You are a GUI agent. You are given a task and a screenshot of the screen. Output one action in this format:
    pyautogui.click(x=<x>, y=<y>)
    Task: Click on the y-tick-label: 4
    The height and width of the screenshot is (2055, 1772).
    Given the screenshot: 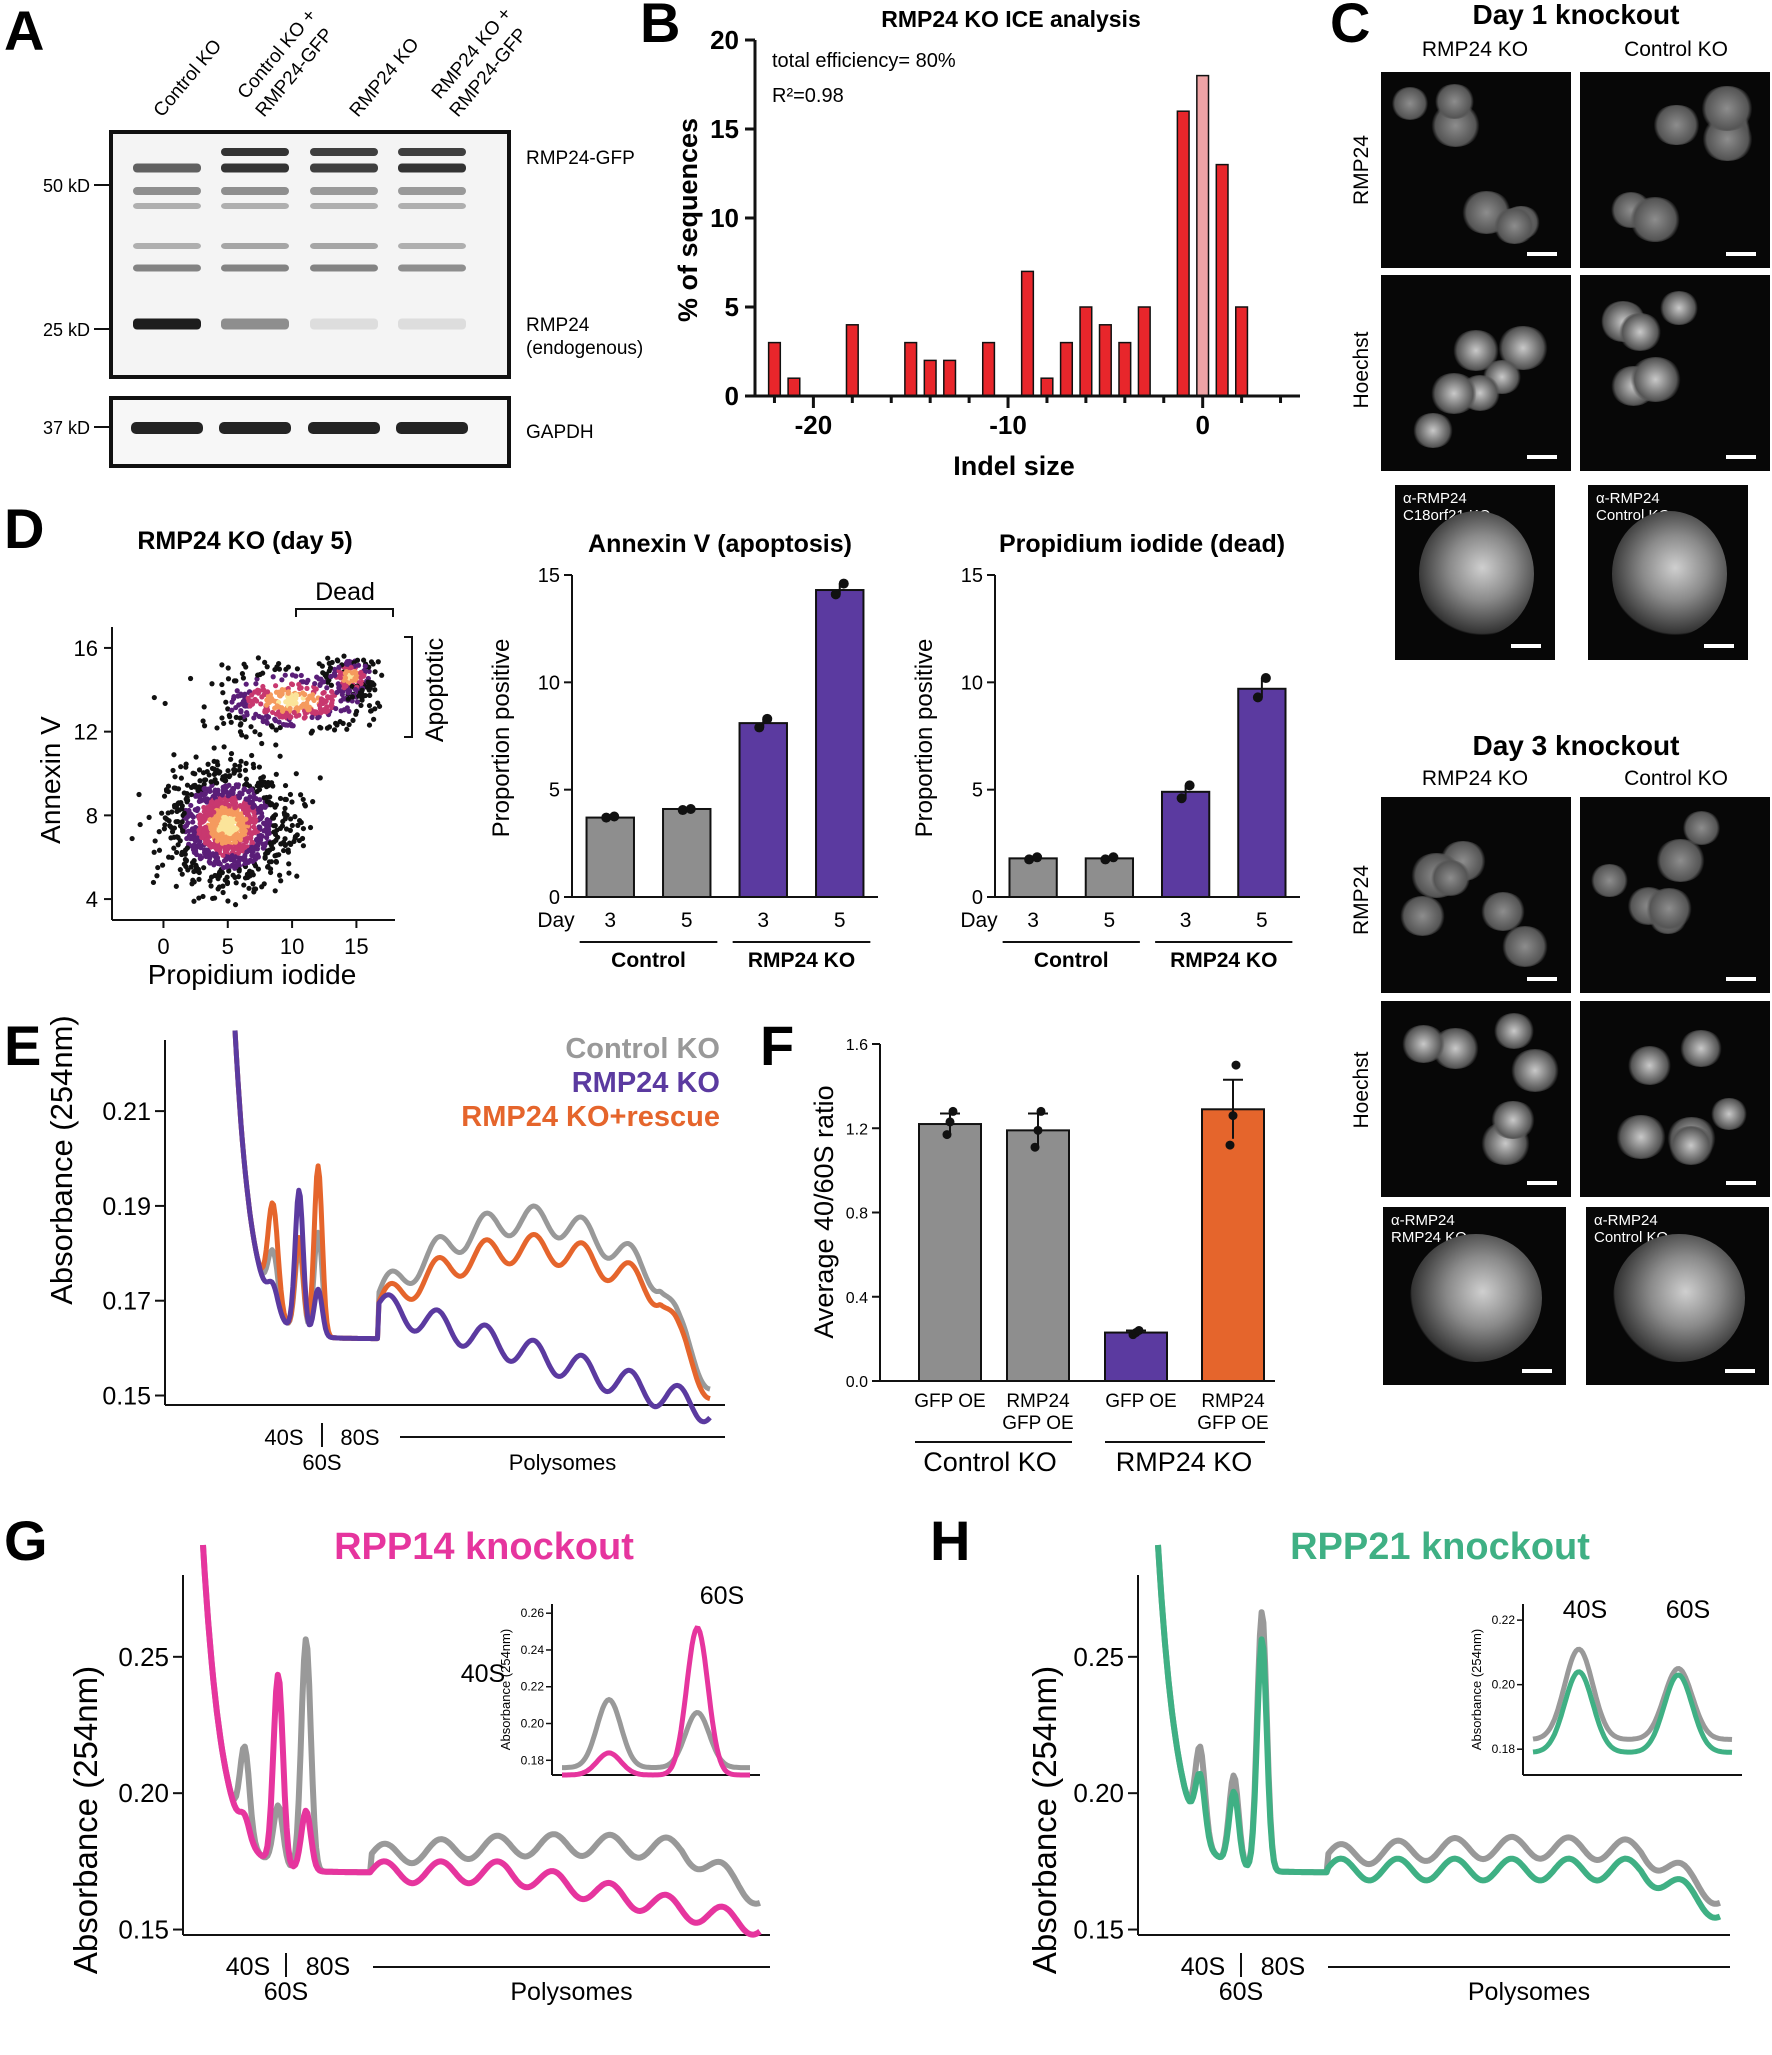 What is the action you would take?
    pyautogui.click(x=92, y=899)
    